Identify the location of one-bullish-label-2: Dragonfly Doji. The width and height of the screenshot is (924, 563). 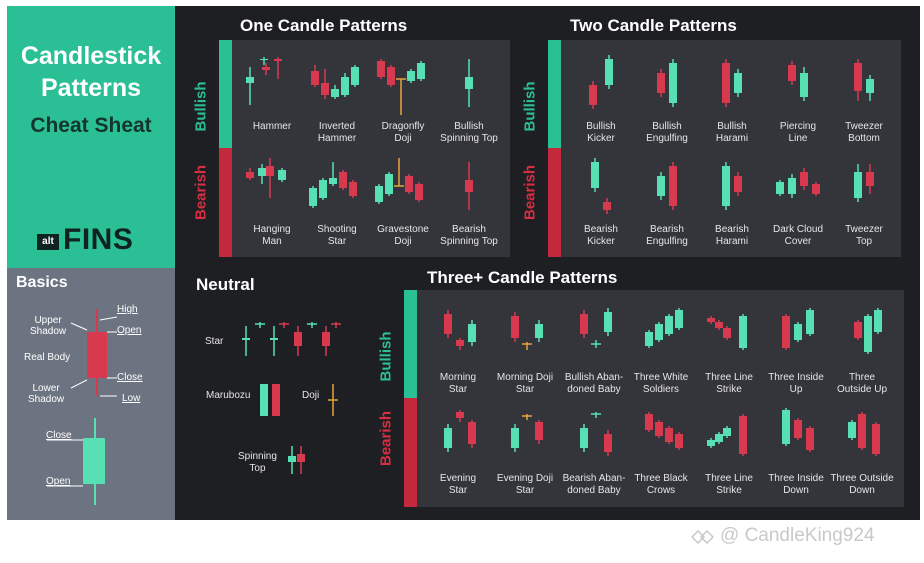
(403, 132).